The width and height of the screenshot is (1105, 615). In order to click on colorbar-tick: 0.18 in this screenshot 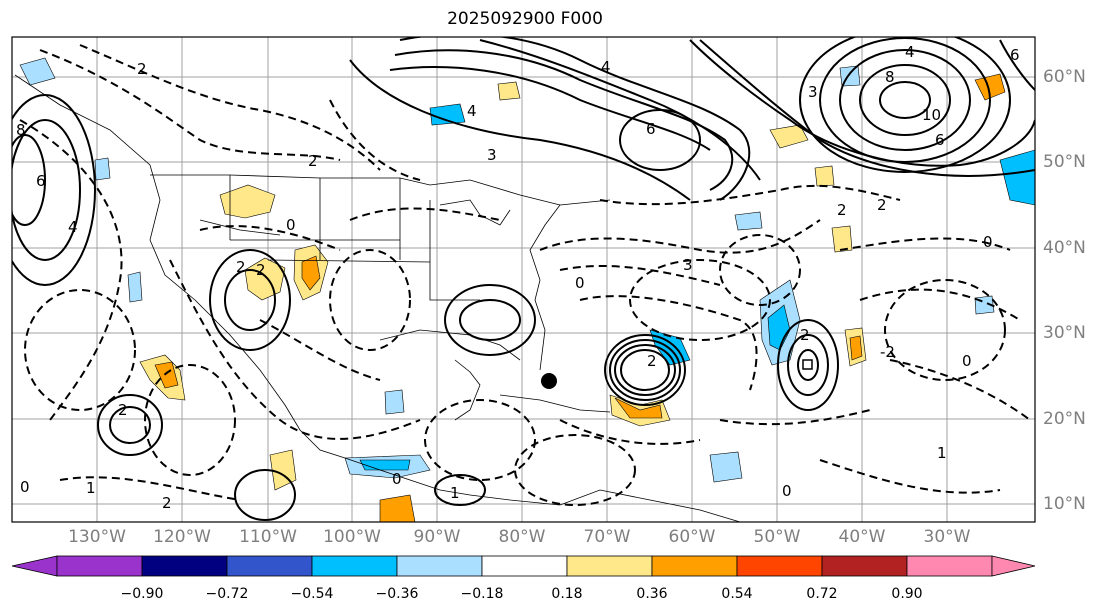, I will do `click(567, 594)`.